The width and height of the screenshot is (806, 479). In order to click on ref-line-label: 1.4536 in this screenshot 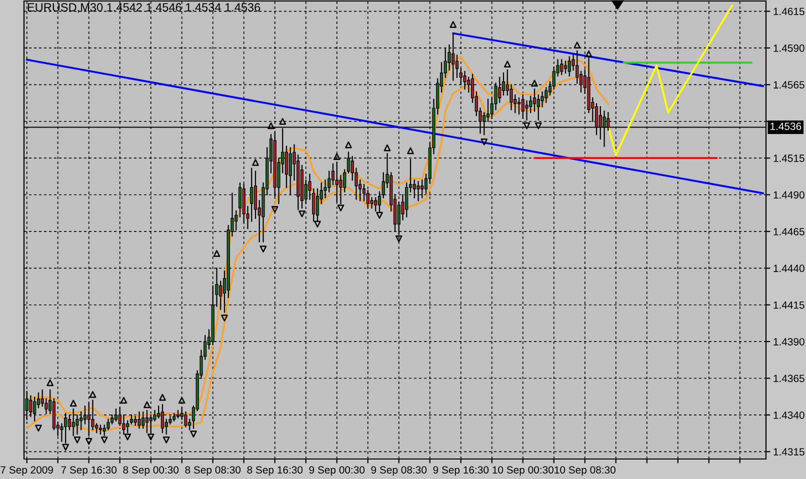, I will do `click(786, 126)`.